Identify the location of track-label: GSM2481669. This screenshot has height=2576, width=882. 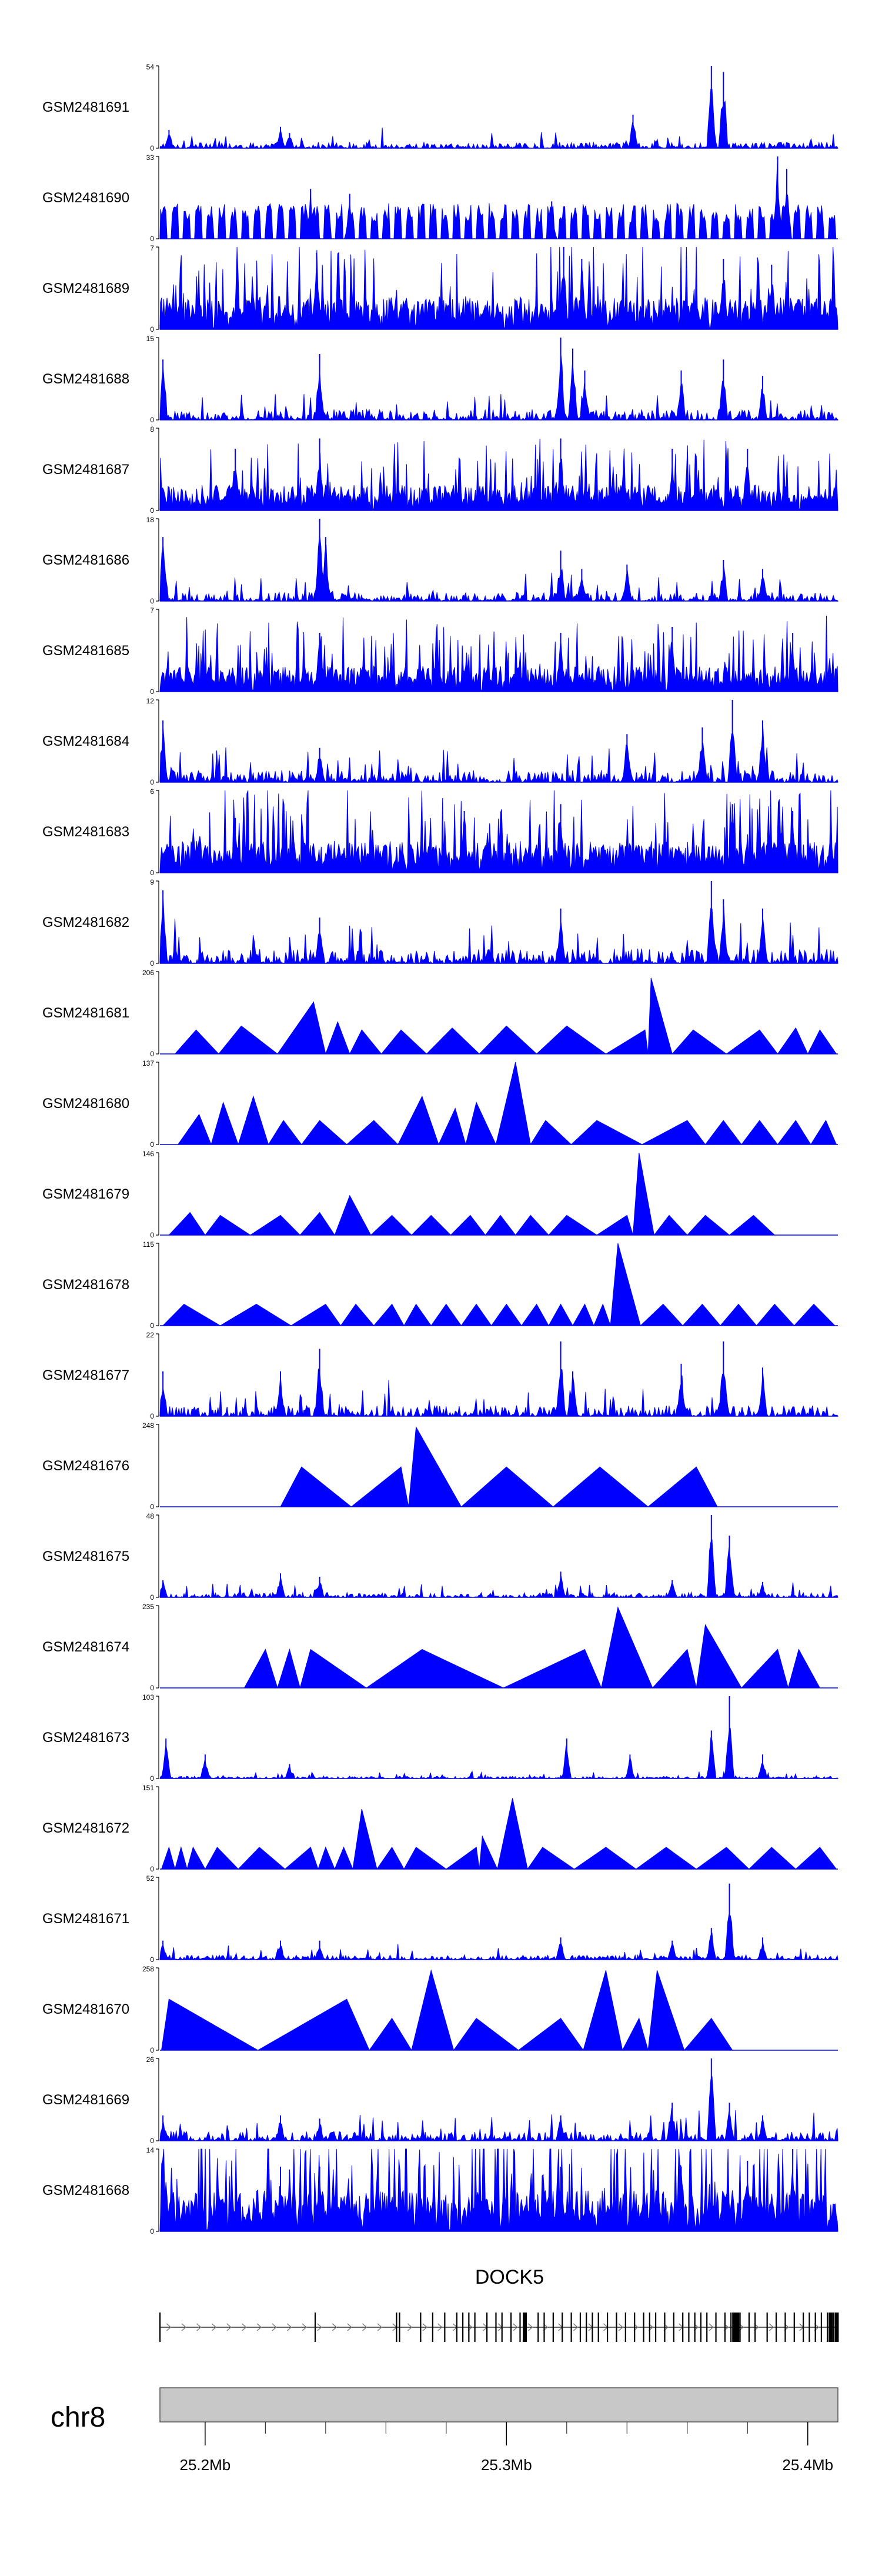
(85, 2100).